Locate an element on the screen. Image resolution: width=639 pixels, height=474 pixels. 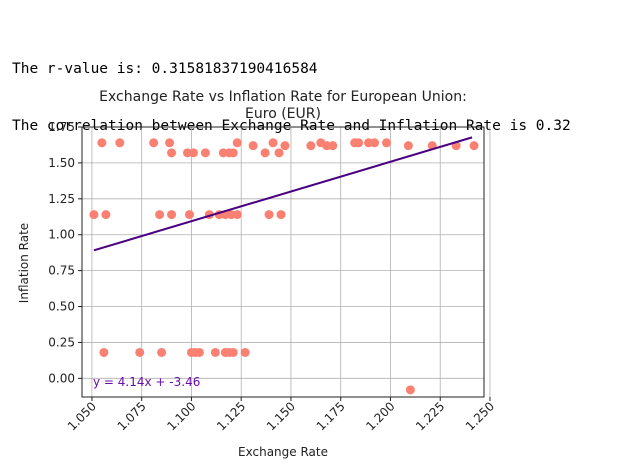
x-tick-label: 1.225 is located at coordinates (430, 416).